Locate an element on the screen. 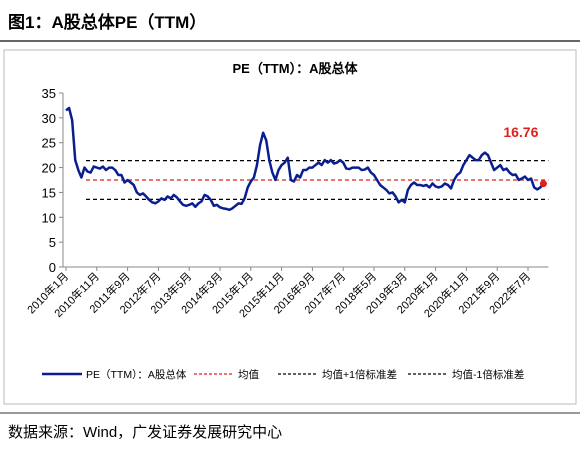  last-label: 16.76 is located at coordinates (520, 132).